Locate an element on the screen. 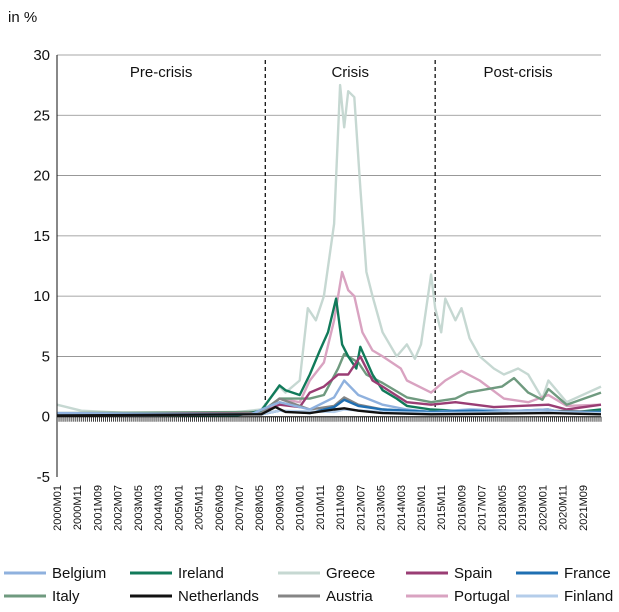 Image resolution: width=619 pixels, height=612 pixels. legend-label: Spain is located at coordinates (473, 573).